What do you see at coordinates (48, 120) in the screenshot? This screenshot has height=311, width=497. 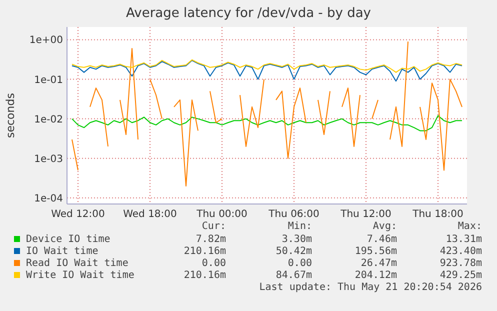 I see `y-tick-label: 1e-02` at bounding box center [48, 120].